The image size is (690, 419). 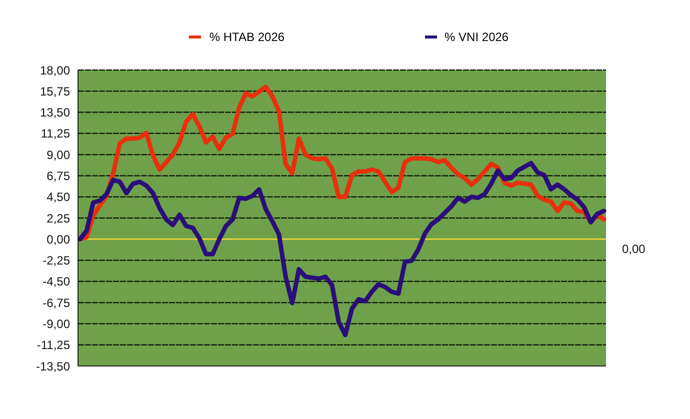 I want to click on text: 0,00, so click(x=634, y=249).